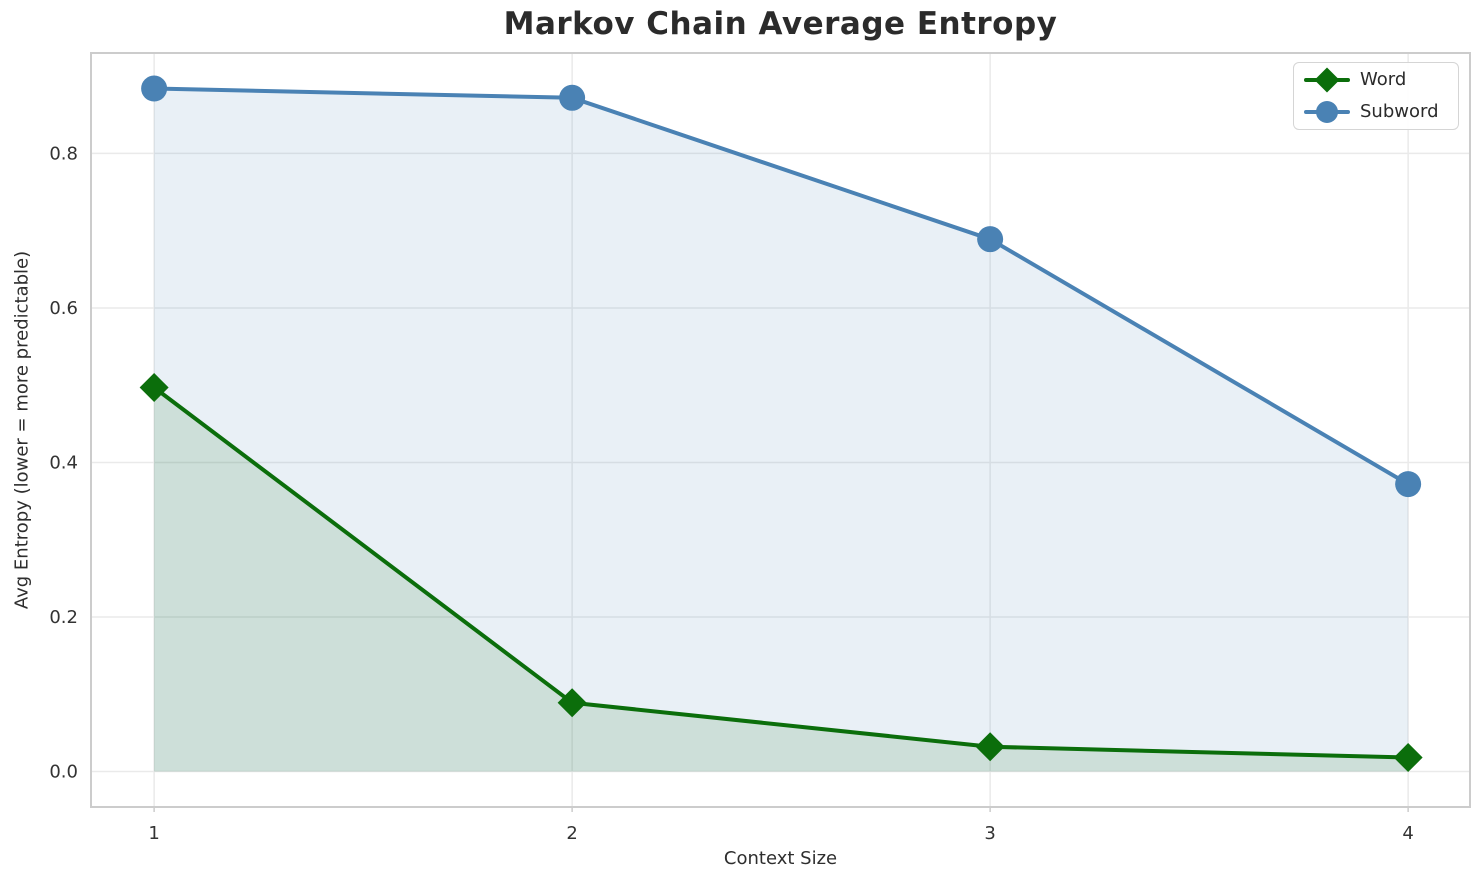 The image size is (1484, 885). I want to click on subword-marker-icon, so click(1327, 112).